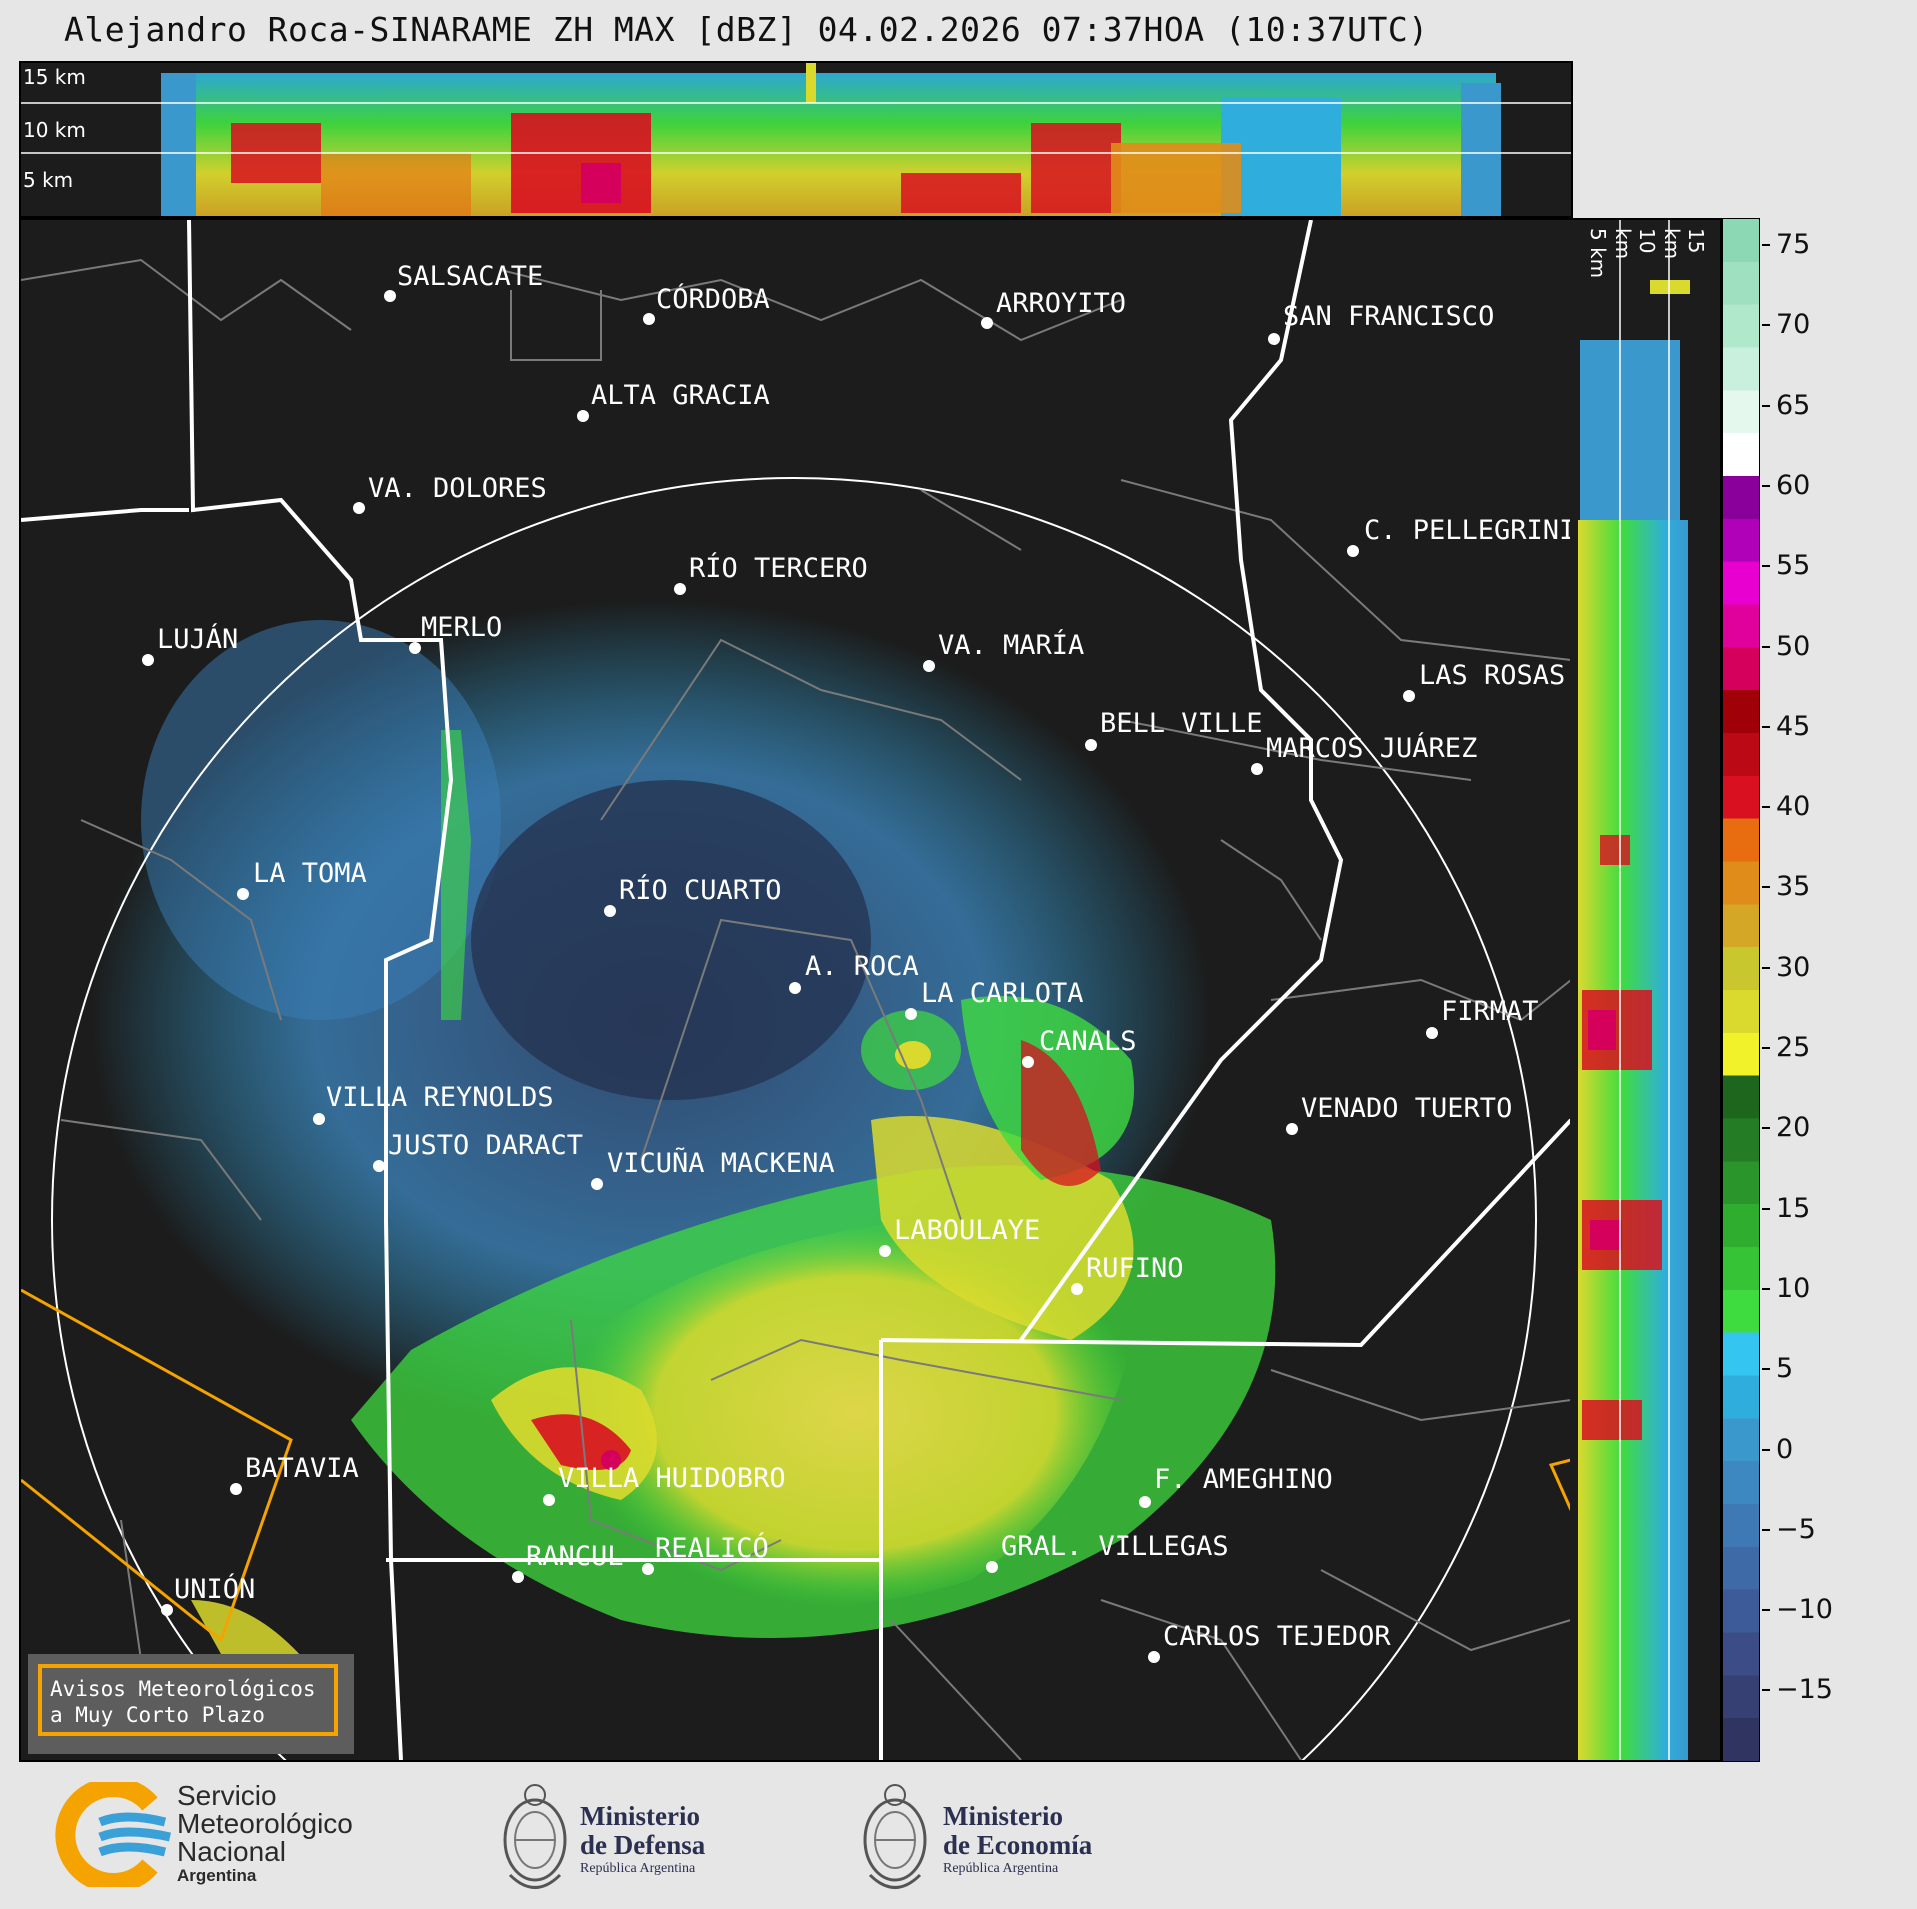  Describe the element at coordinates (54, 77) in the screenshot. I see `altitude-label-15km: 15 km` at that location.